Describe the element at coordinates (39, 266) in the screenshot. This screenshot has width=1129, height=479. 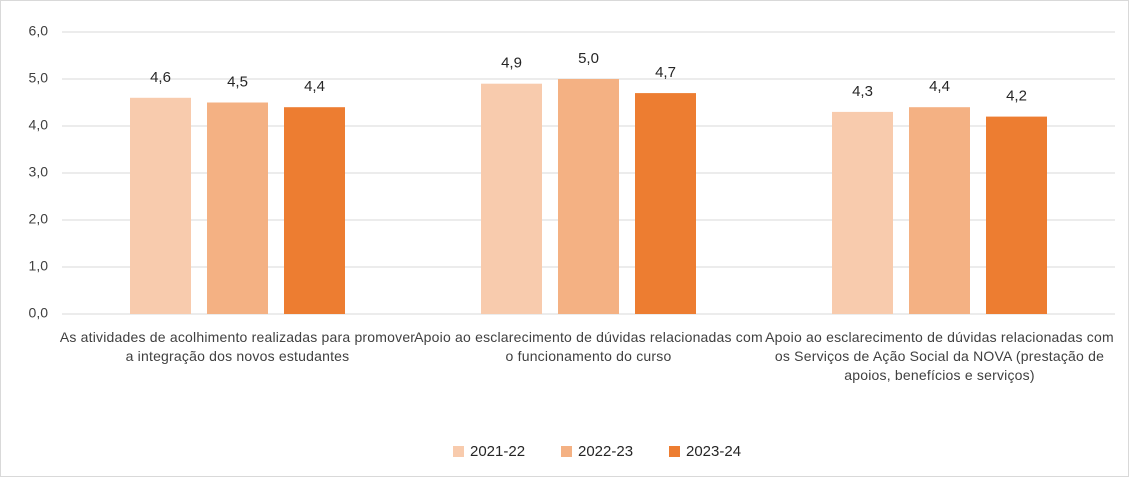
I see `y-tick-label: 1,0` at that location.